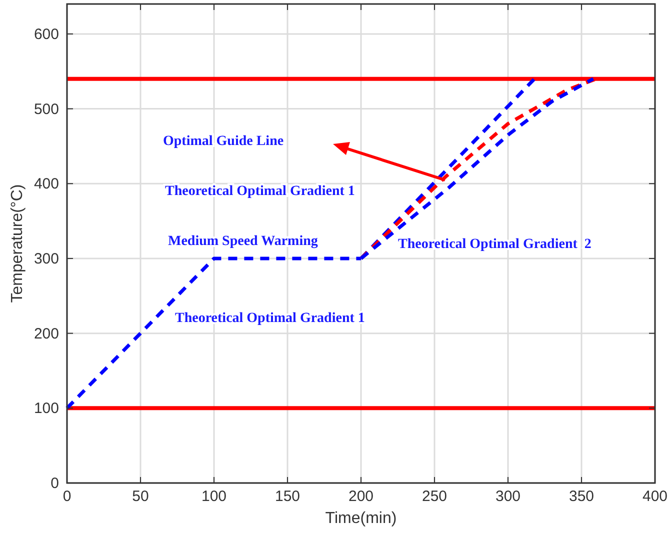 This screenshot has height=545, width=668. Describe the element at coordinates (46, 333) in the screenshot. I see `y-tick-label: 200` at that location.